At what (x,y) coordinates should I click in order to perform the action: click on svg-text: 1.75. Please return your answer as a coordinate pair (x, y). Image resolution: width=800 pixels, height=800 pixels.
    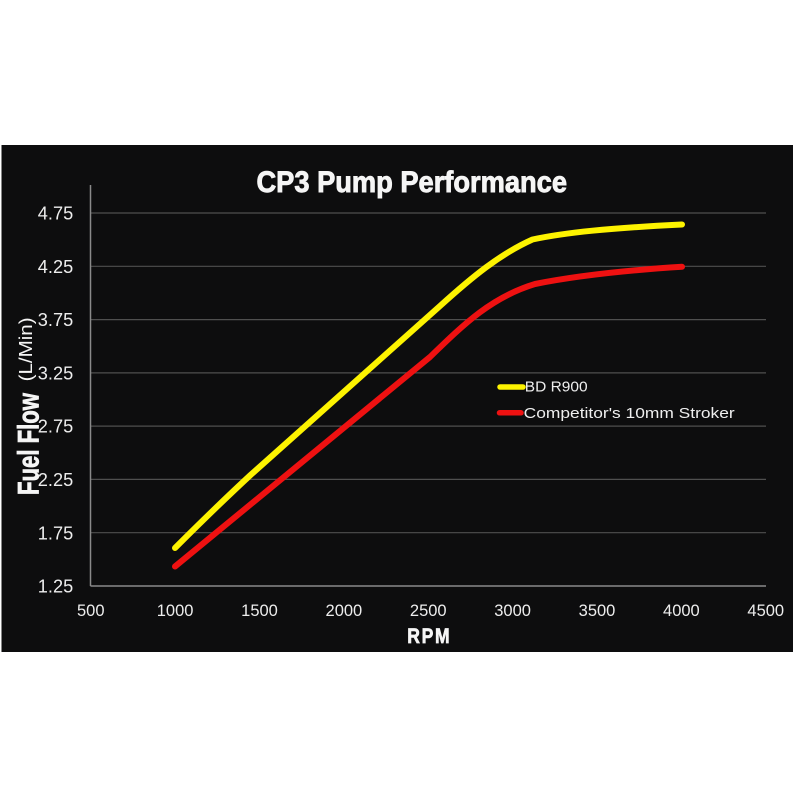
    Looking at the image, I should click on (55, 533).